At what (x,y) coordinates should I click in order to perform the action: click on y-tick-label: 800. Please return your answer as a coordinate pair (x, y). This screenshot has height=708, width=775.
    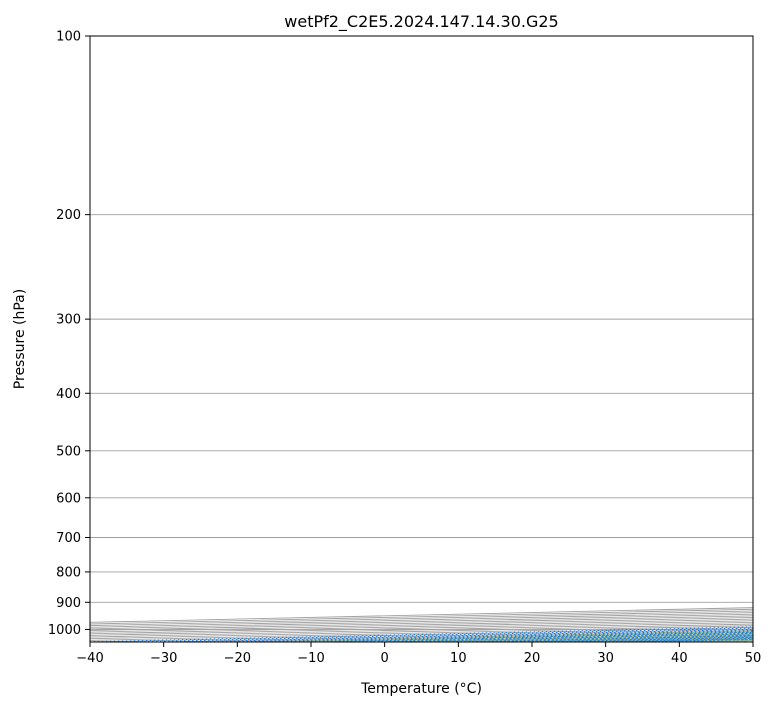
    Looking at the image, I should click on (68, 572).